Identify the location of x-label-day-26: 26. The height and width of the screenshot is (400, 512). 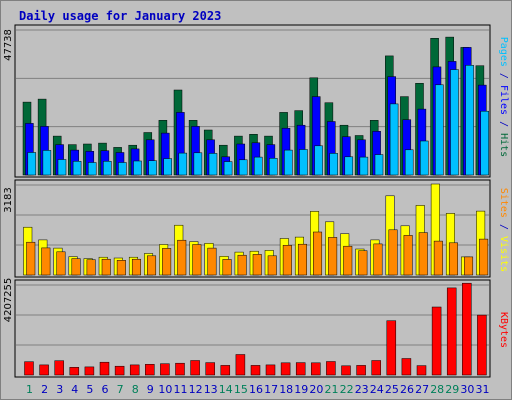
(407, 389).